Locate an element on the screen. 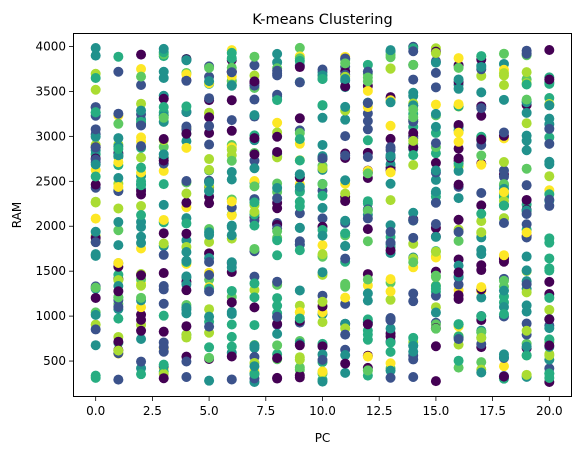 The image size is (580, 455). y-tick-label: 4000 is located at coordinates (50, 46).